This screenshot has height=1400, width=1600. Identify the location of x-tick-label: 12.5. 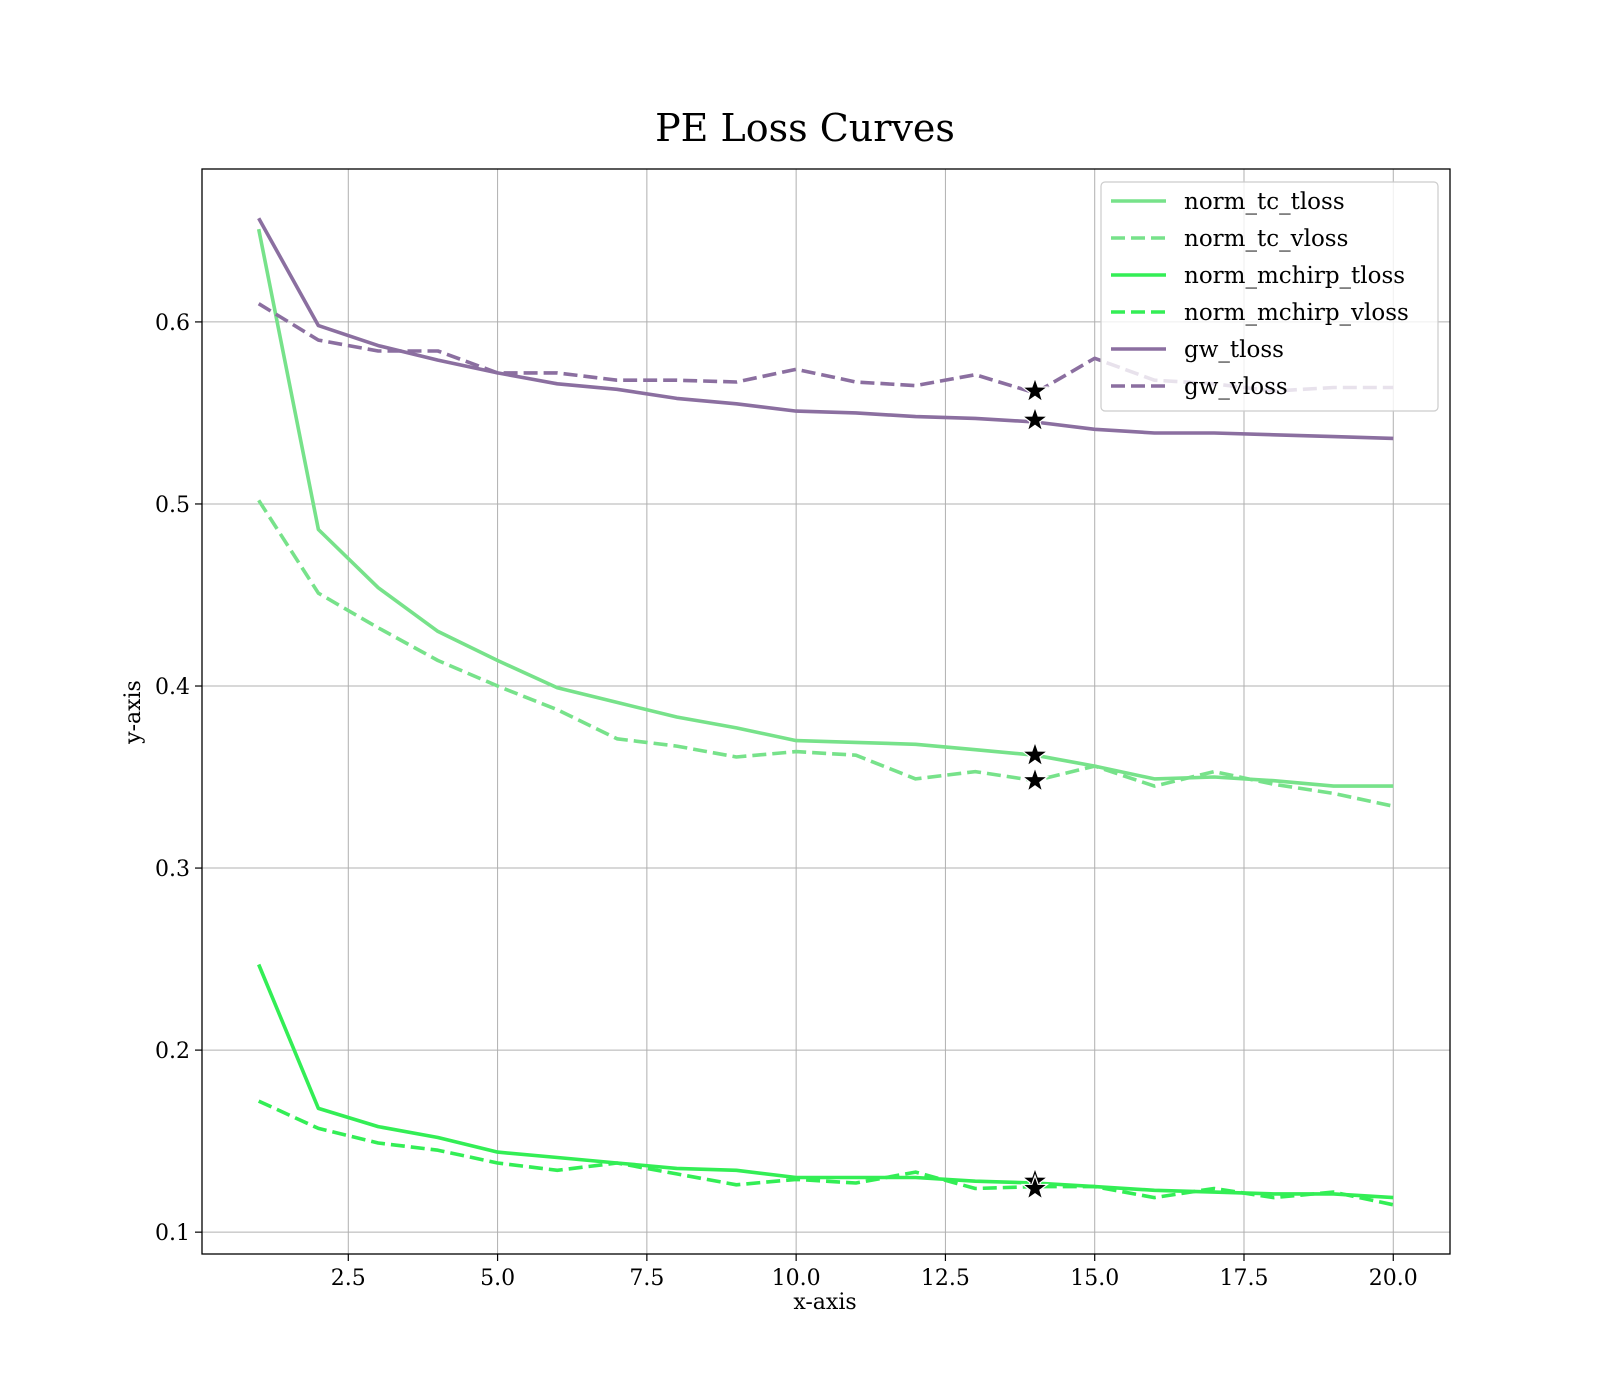
(945, 1278).